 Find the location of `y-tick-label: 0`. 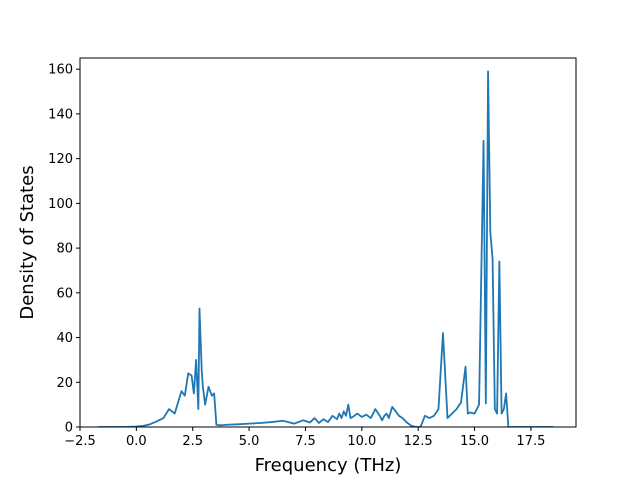

y-tick-label: 0 is located at coordinates (69, 428).